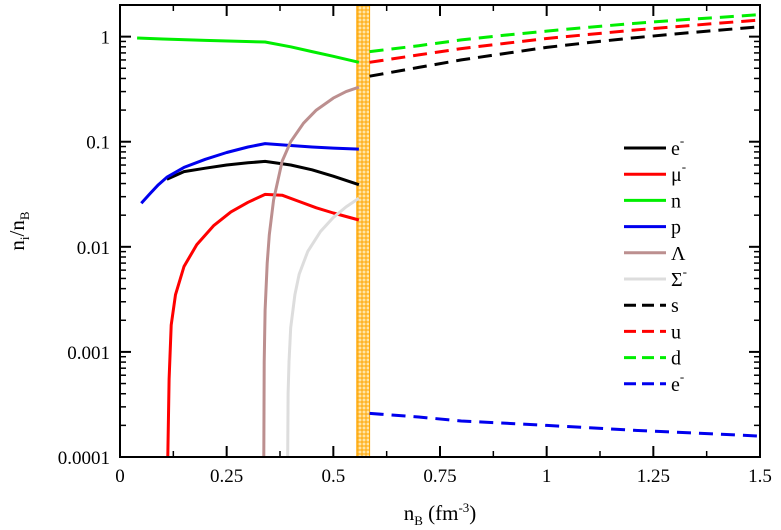 The height and width of the screenshot is (530, 781). Describe the element at coordinates (678, 172) in the screenshot. I see `legend-label-μ-1: μ-` at that location.